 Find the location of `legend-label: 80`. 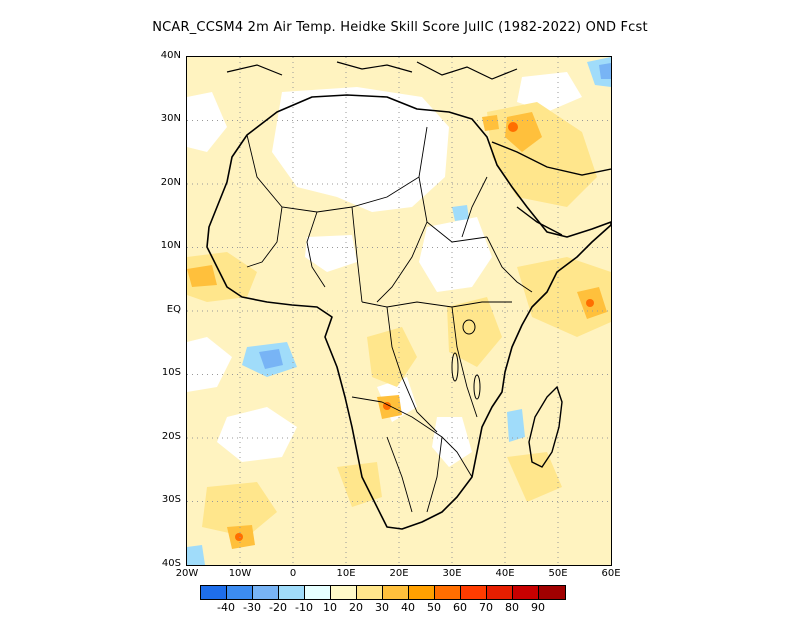

legend-label: 80 is located at coordinates (512, 607).